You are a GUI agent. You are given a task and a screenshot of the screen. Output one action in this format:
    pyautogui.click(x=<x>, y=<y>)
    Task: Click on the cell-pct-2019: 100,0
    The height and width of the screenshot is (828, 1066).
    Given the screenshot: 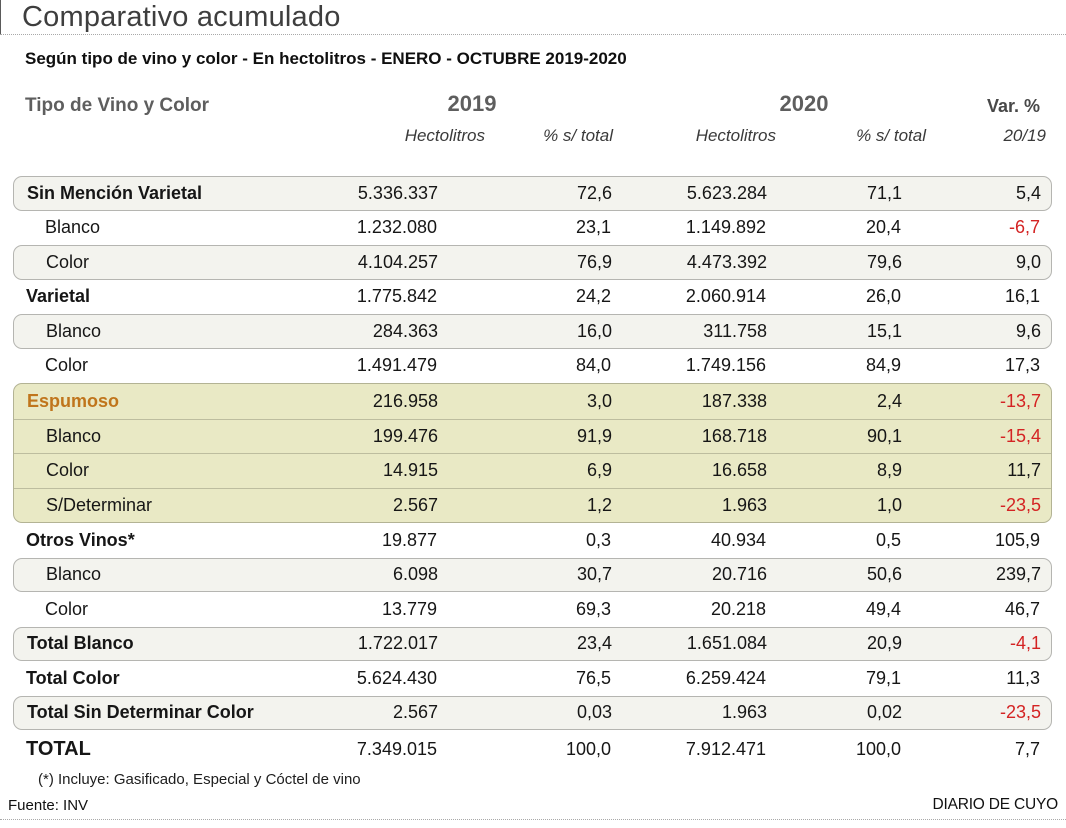 What is the action you would take?
    pyautogui.click(x=588, y=748)
    